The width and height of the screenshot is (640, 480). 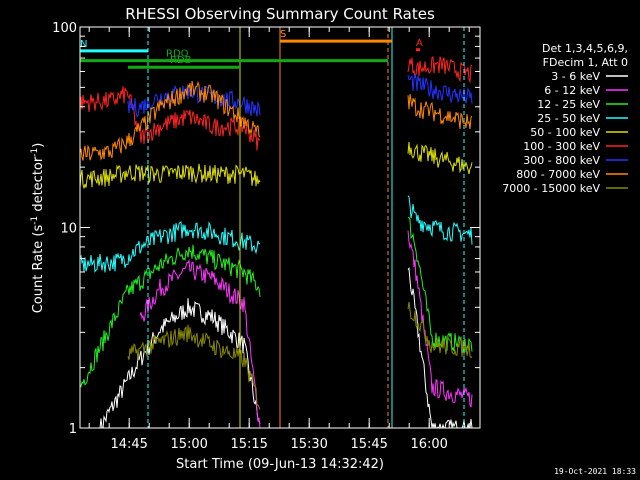 What do you see at coordinates (558, 174) in the screenshot?
I see `legend-entry-label: 800 - 7000 keV` at bounding box center [558, 174].